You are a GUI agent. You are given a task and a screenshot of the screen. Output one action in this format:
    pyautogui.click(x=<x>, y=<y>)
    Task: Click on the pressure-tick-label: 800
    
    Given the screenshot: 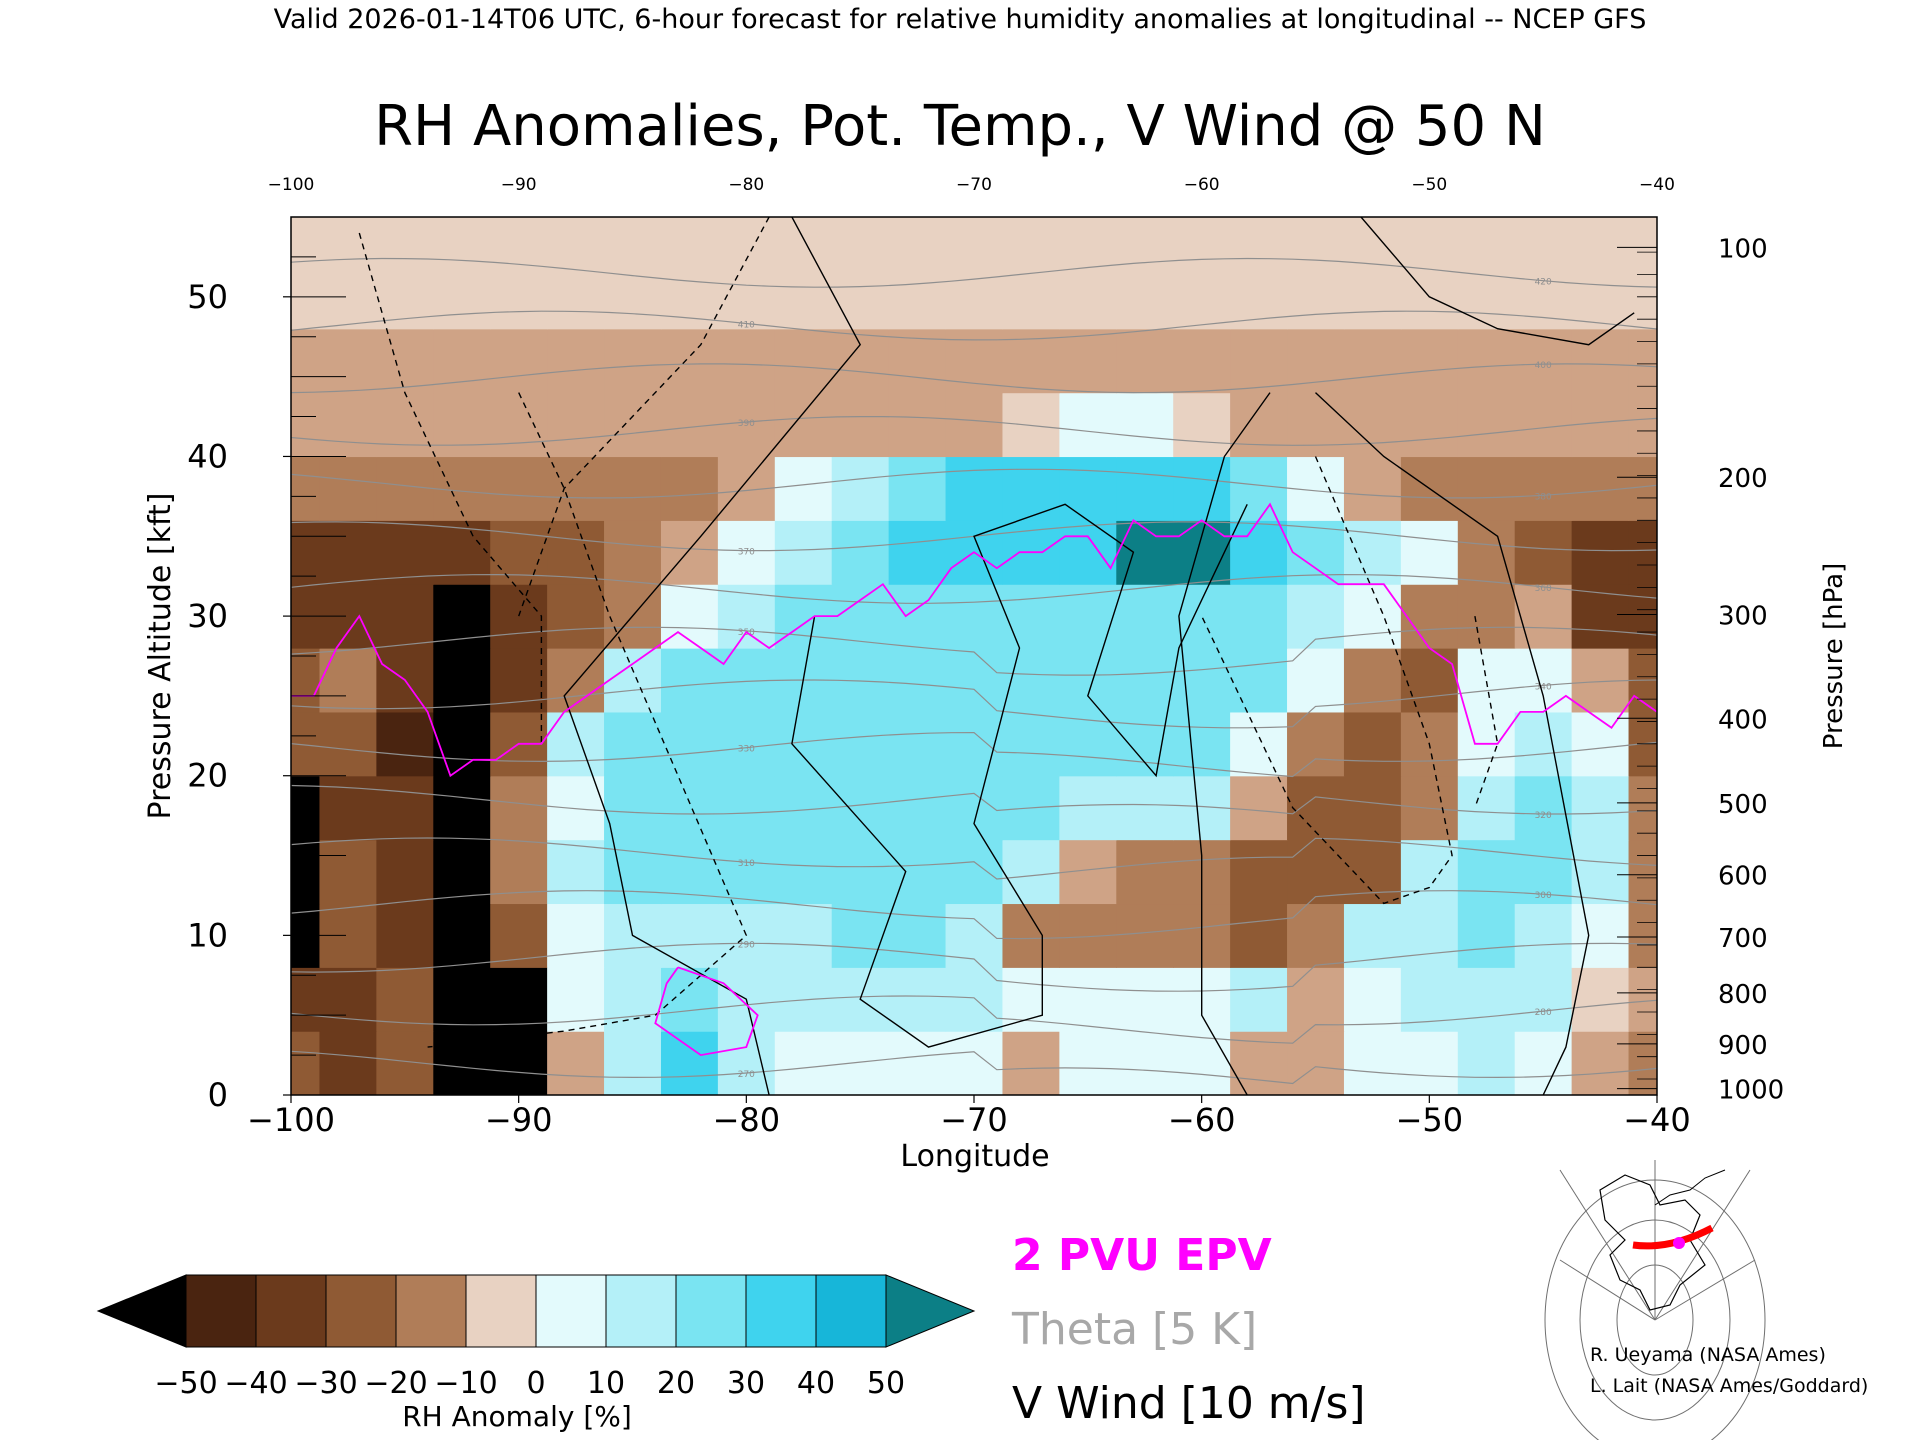 What is the action you would take?
    pyautogui.click(x=1743, y=995)
    